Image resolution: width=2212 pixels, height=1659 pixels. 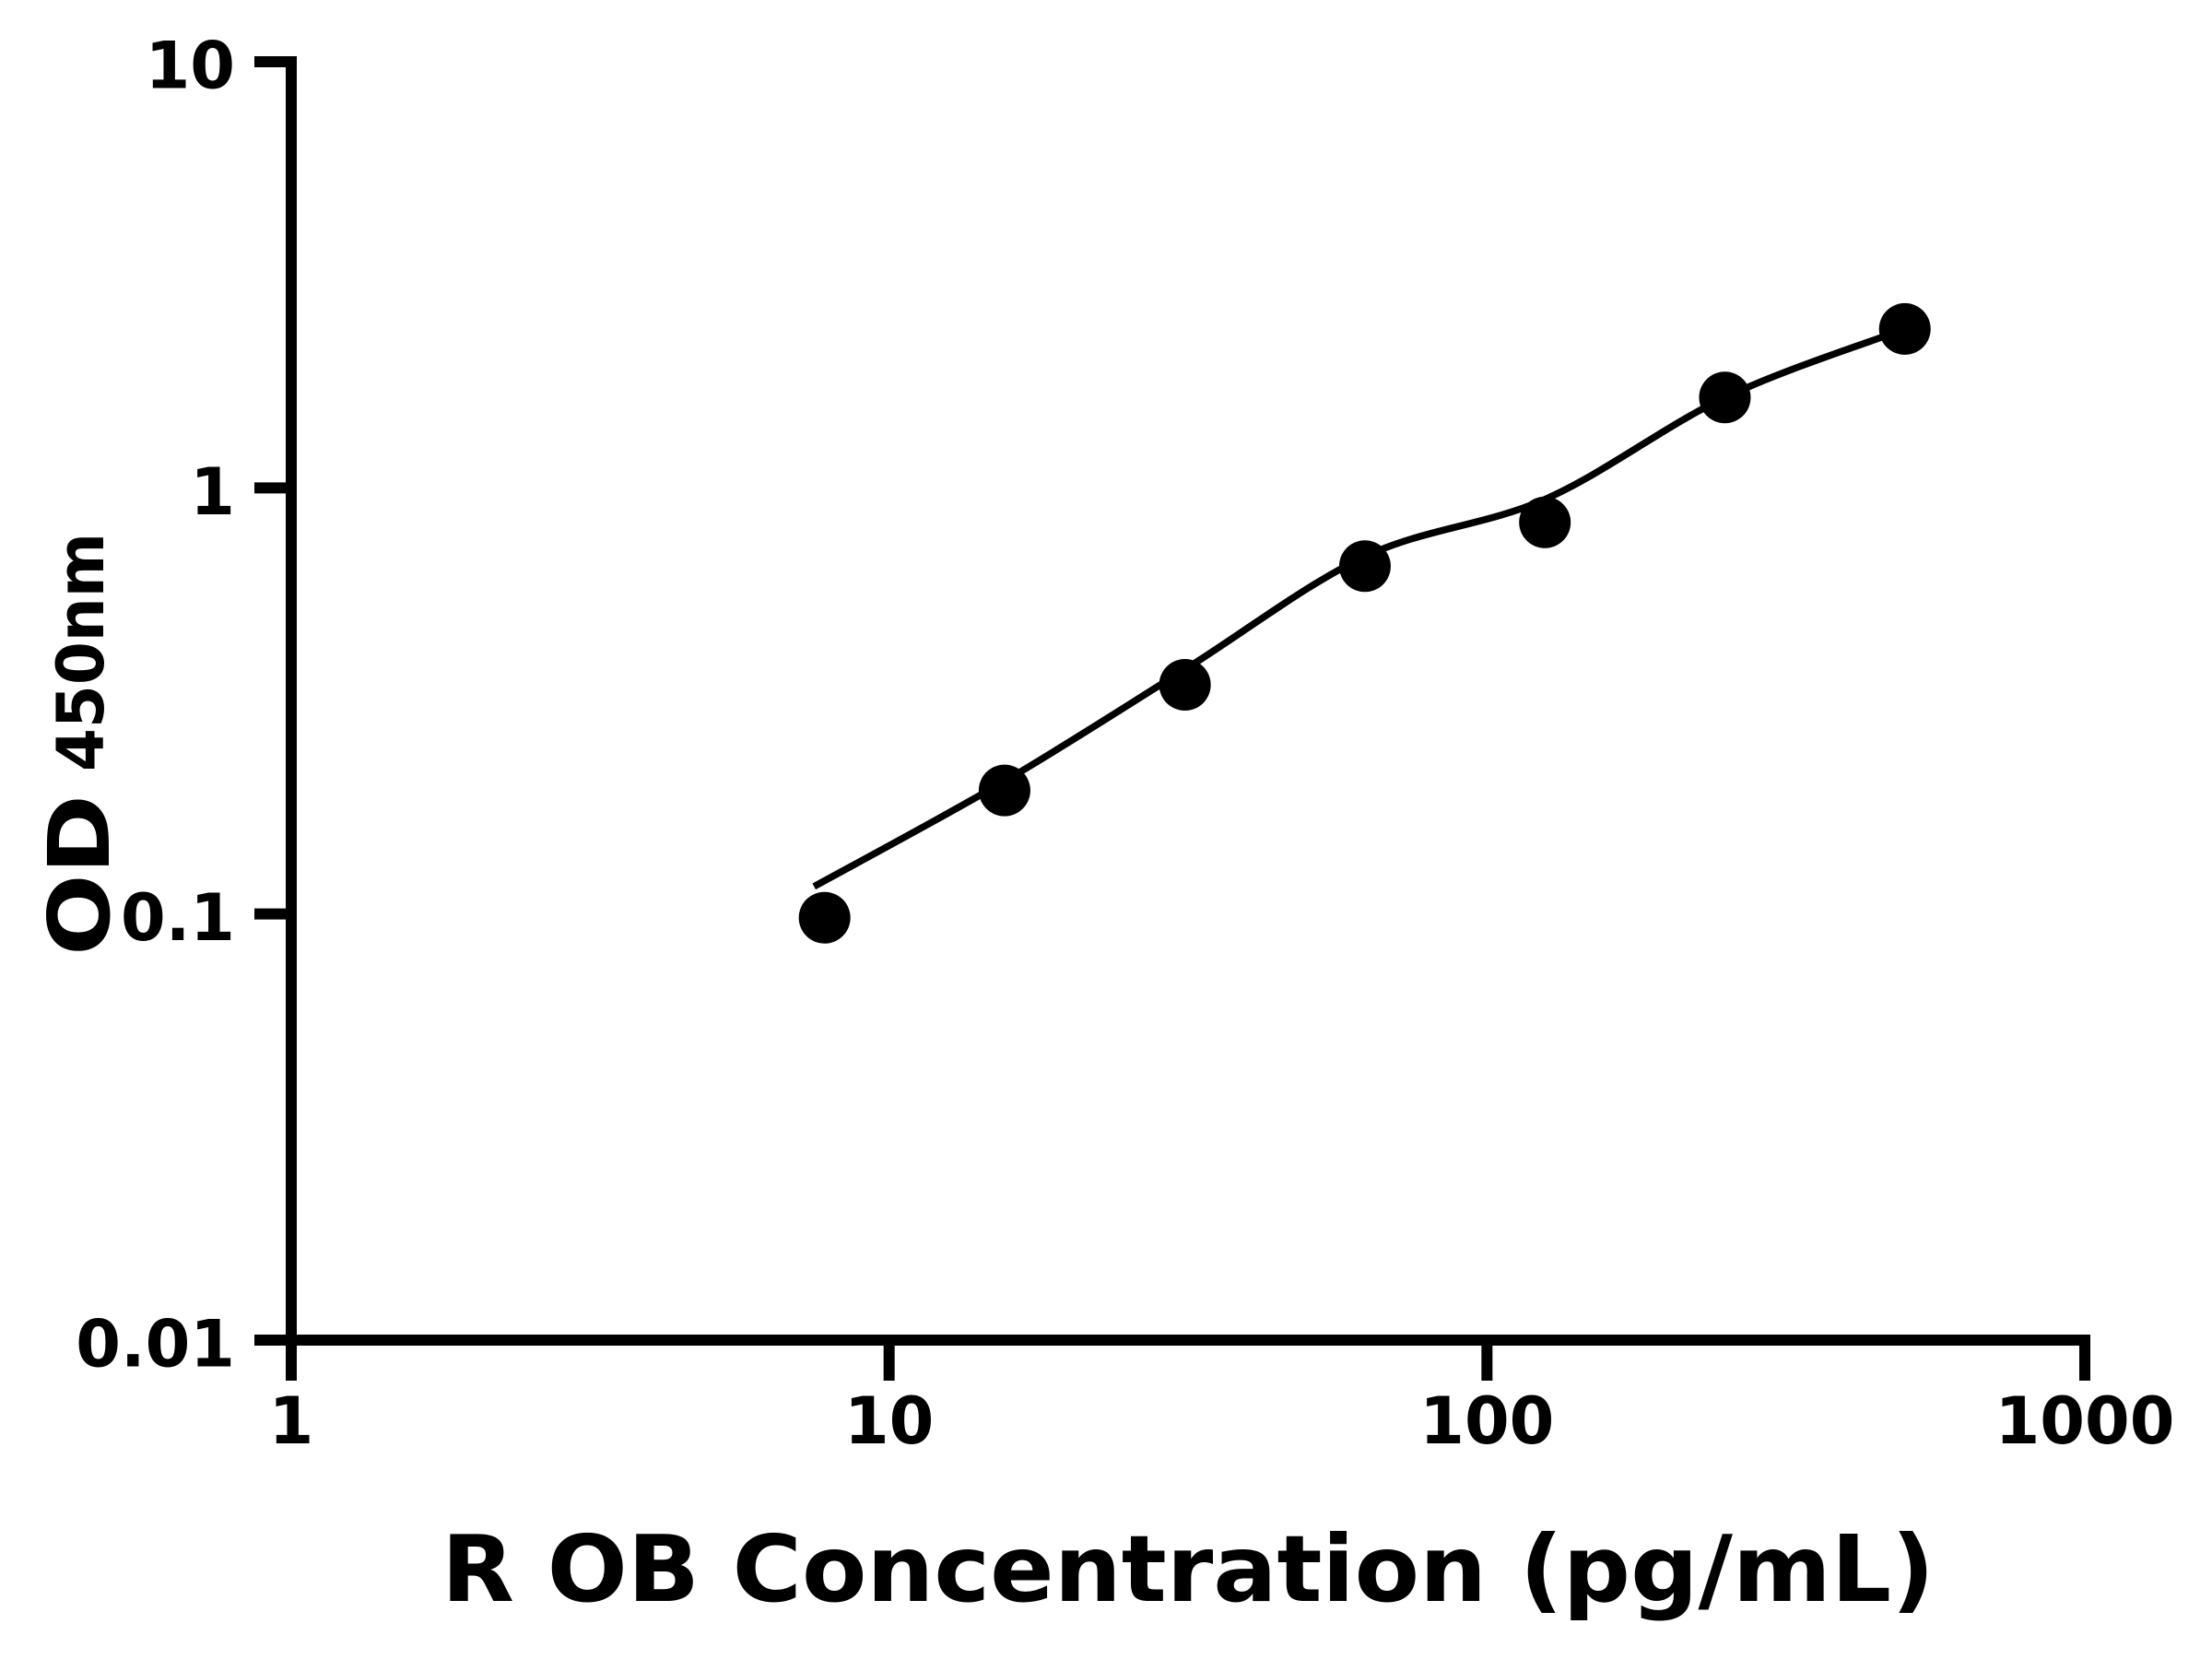 What do you see at coordinates (212, 492) in the screenshot?
I see `y-tick-label: 1` at bounding box center [212, 492].